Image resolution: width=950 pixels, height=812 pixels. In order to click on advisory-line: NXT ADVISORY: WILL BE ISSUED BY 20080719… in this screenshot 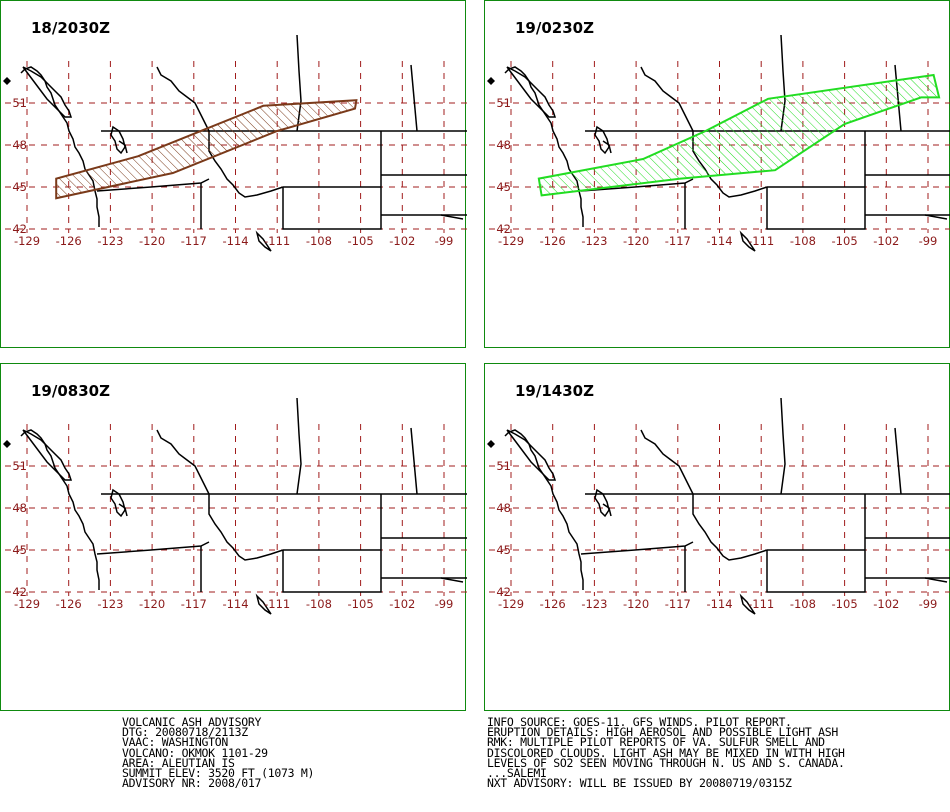, I will do `click(639, 783)`.